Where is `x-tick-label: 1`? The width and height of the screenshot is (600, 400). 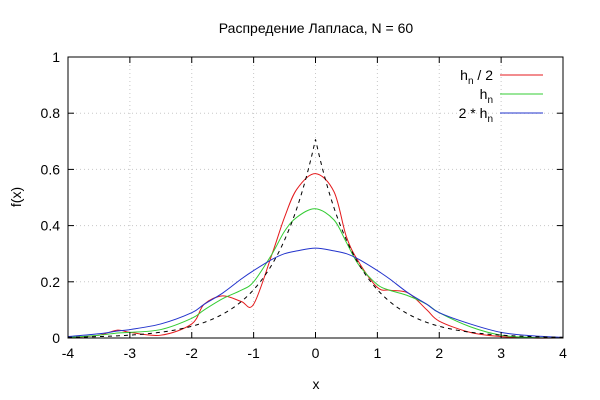 x-tick-label: 1 is located at coordinates (377, 353).